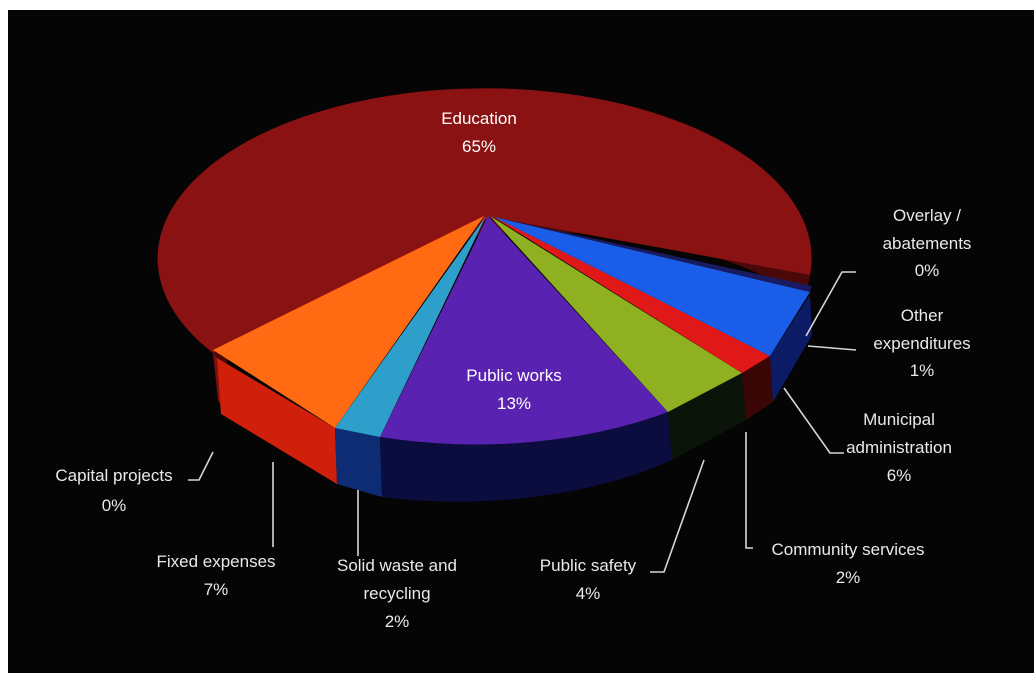  Describe the element at coordinates (397, 621) in the screenshot. I see `label-solidwaste-value: 2%` at that location.